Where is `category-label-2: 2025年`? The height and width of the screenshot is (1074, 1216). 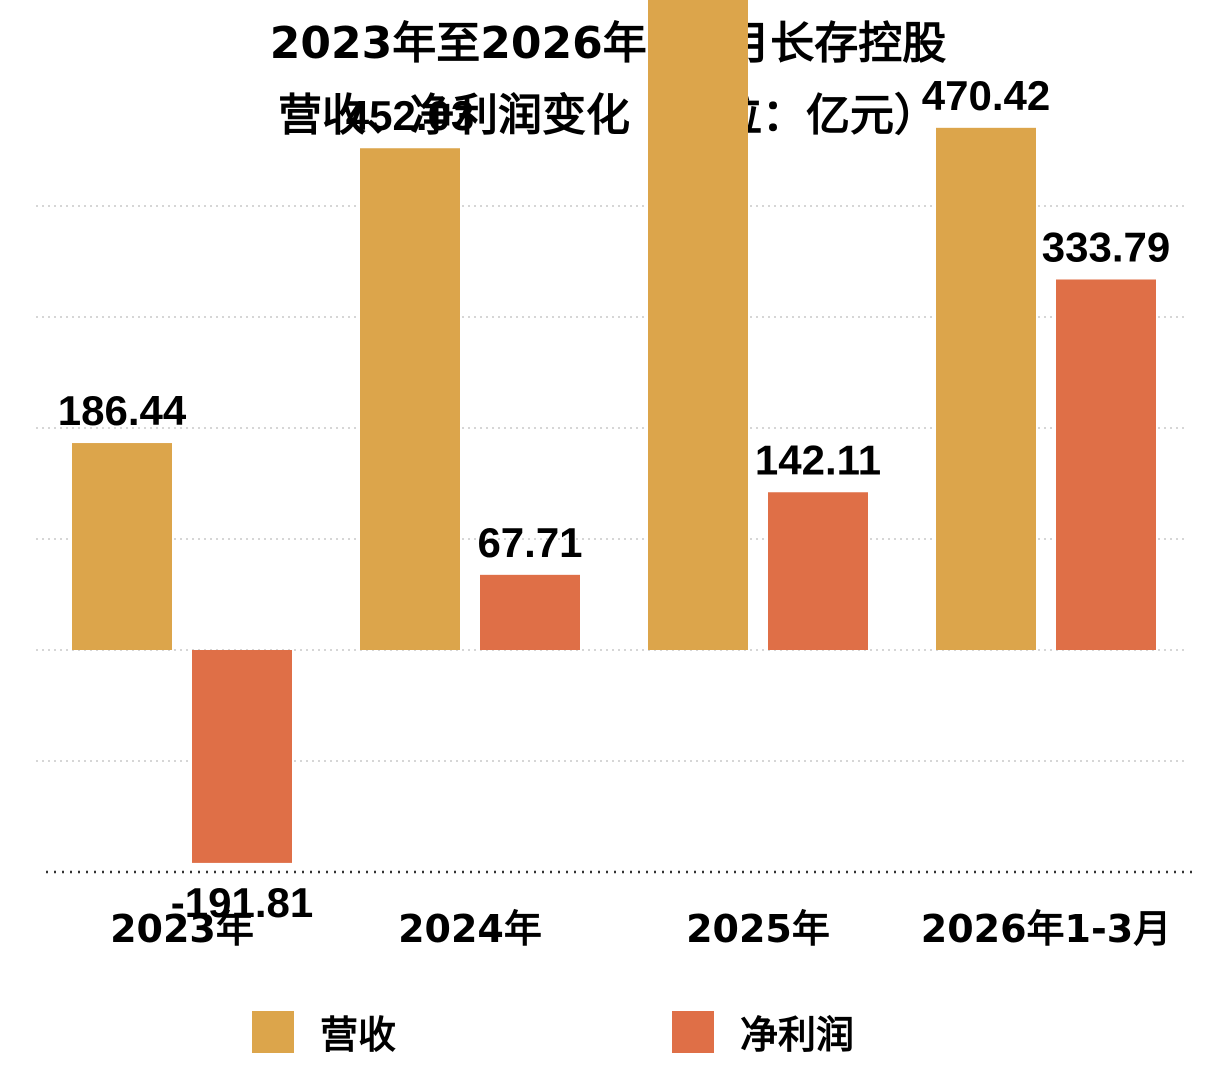
category-label-2: 2025年 is located at coordinates (758, 929).